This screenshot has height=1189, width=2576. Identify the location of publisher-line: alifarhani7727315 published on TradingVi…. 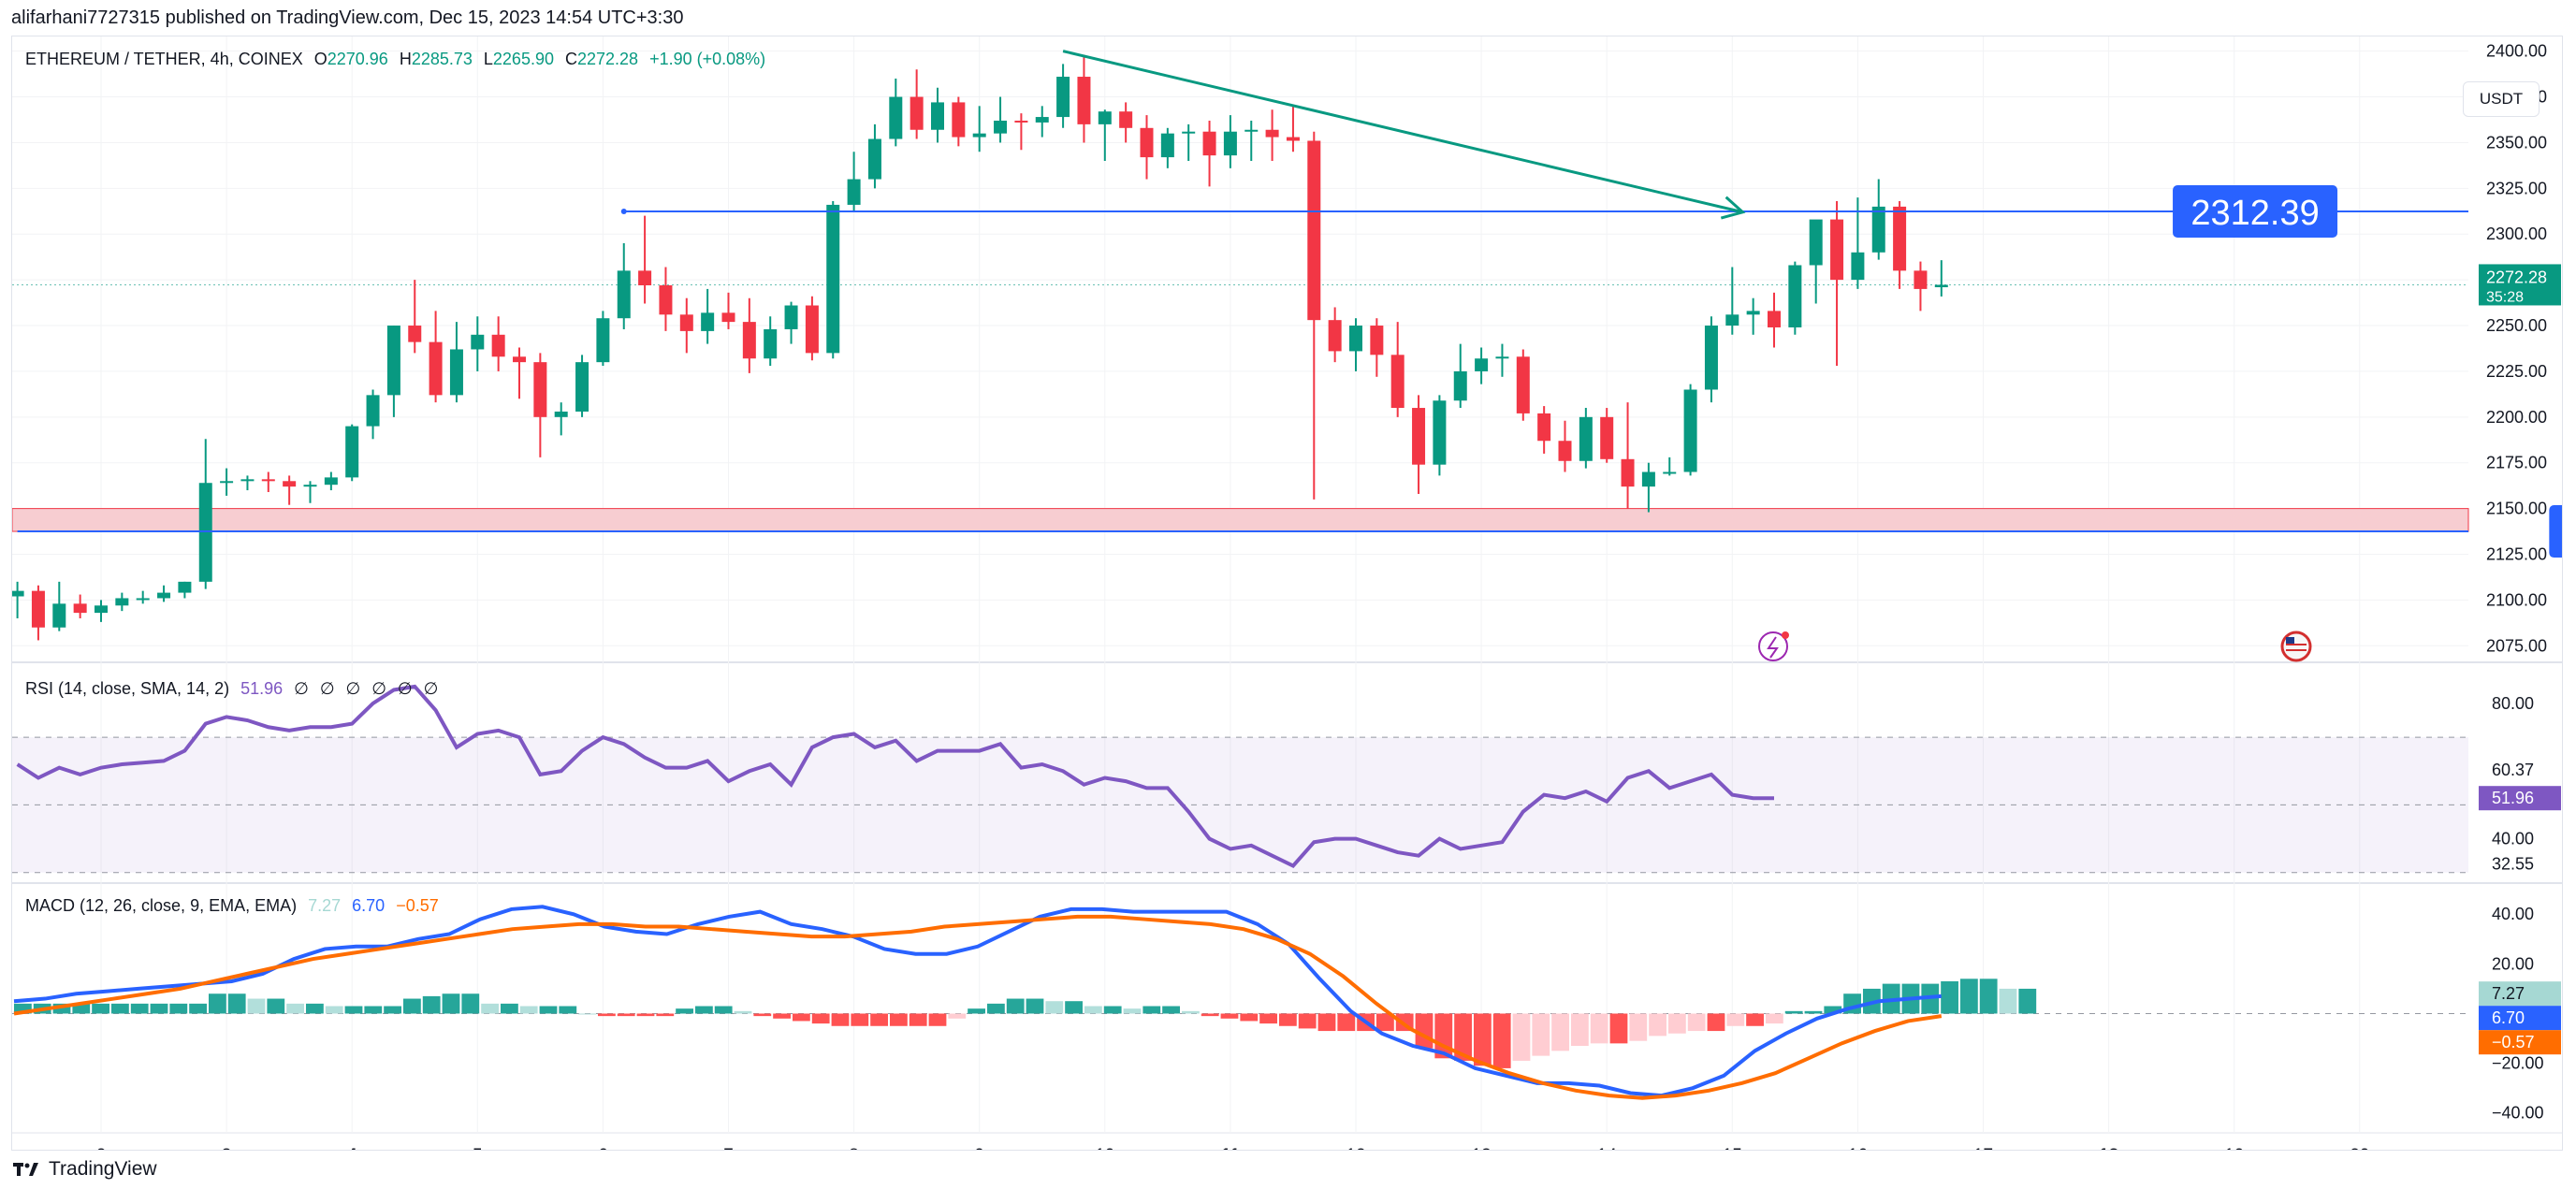
(347, 17).